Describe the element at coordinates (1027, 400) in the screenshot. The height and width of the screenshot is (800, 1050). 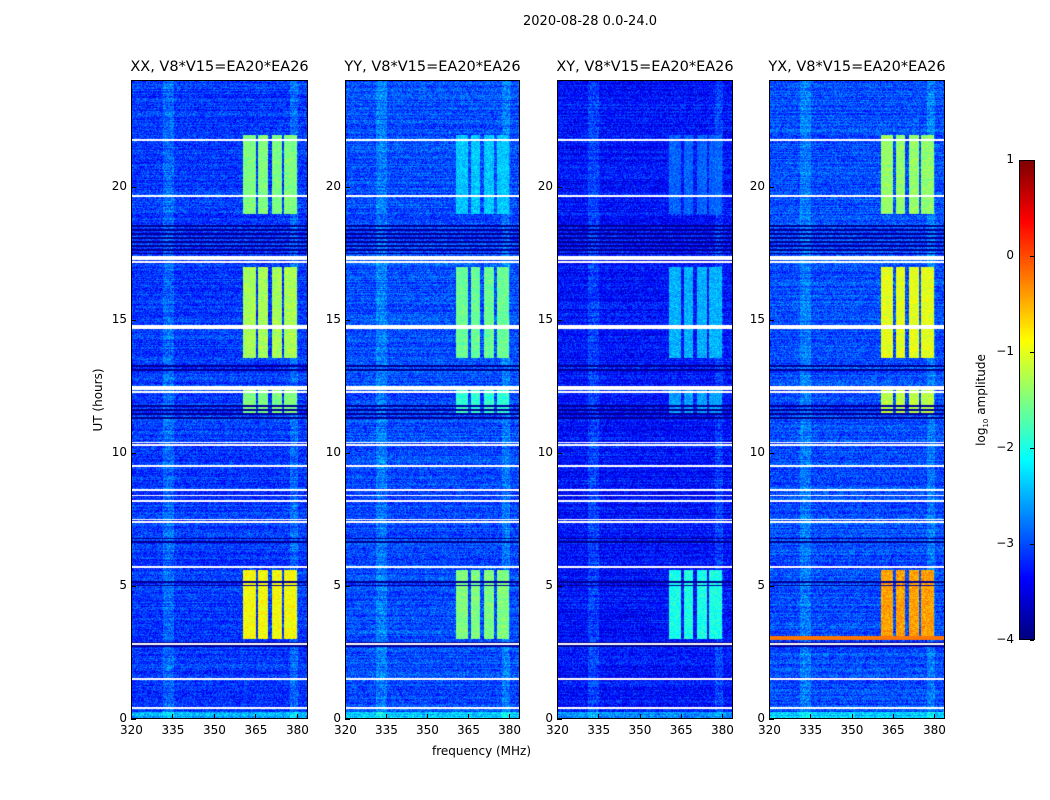
I see `colorbar` at that location.